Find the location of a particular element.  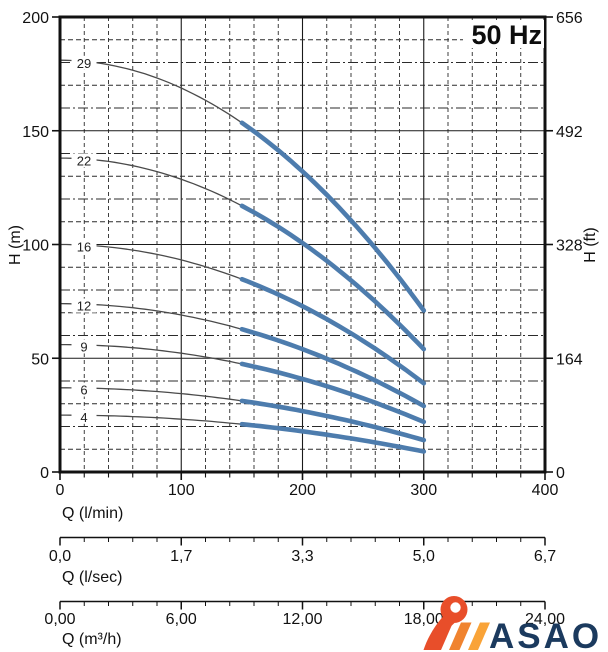

y-right-tick-label: 164 is located at coordinates (569, 359).